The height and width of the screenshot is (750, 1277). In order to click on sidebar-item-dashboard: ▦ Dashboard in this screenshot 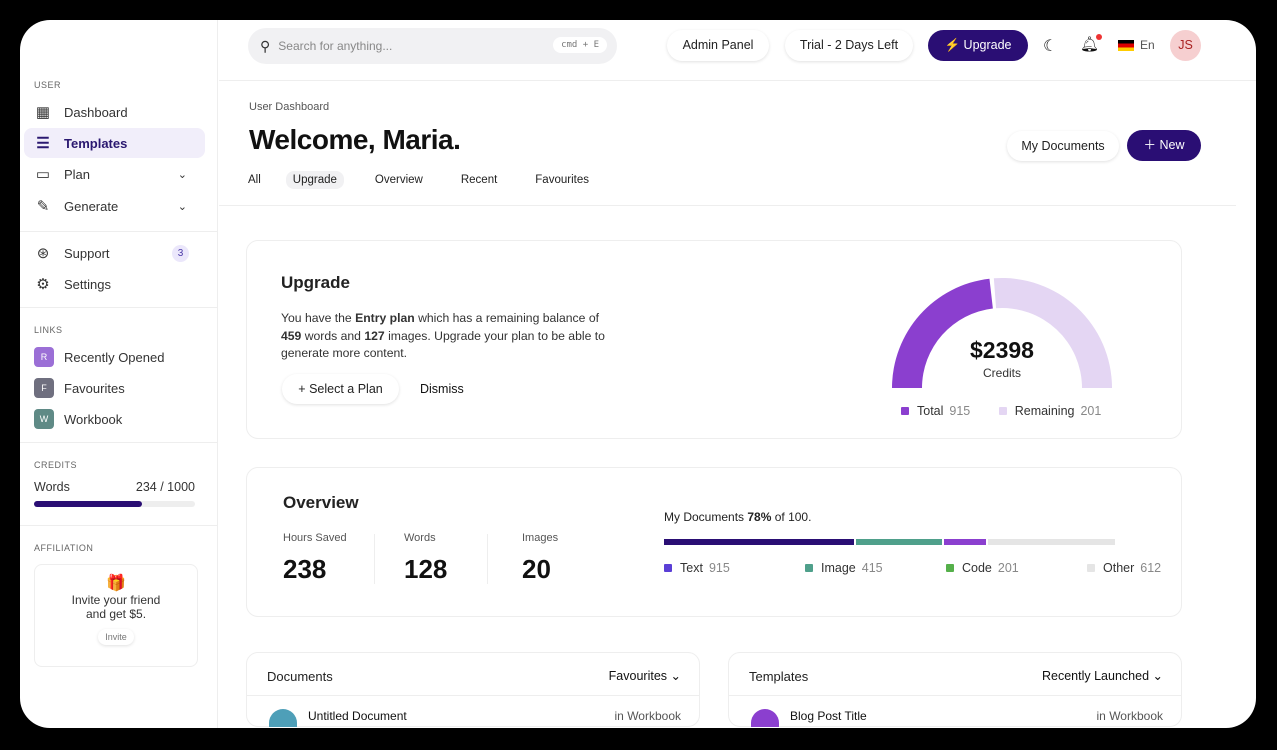, I will do `click(114, 112)`.